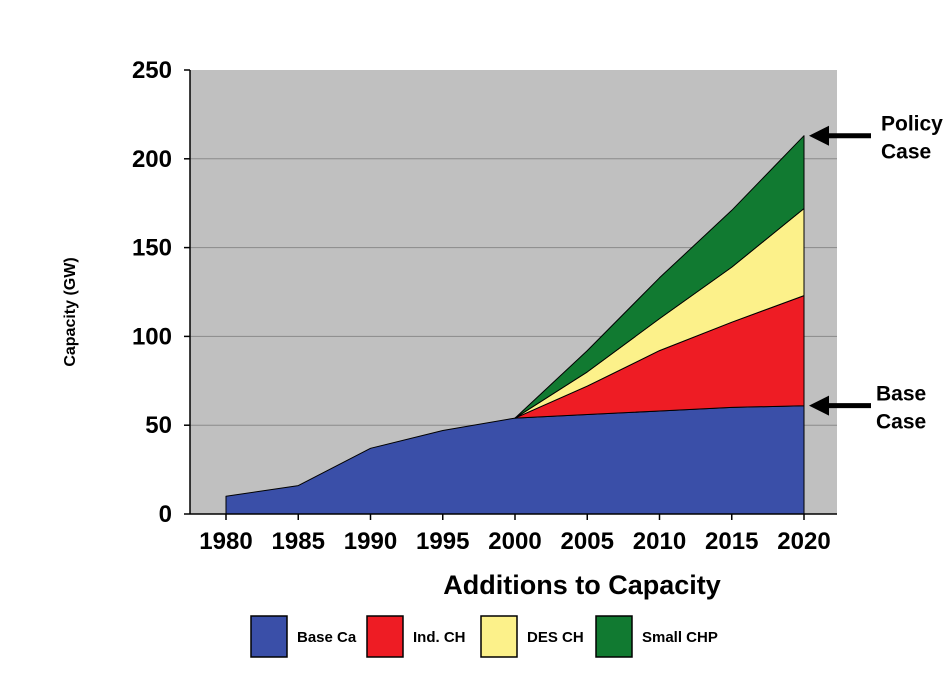 The image size is (949, 675). I want to click on y-tick-label: 250, so click(152, 70).